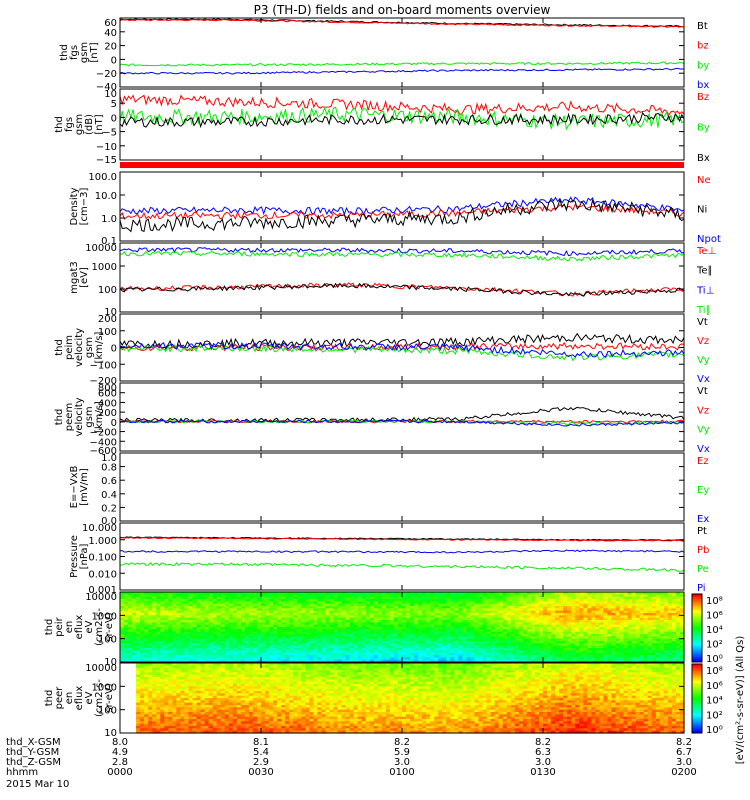  Describe the element at coordinates (109, 508) in the screenshot. I see `y-tick-label: 0.2` at that location.